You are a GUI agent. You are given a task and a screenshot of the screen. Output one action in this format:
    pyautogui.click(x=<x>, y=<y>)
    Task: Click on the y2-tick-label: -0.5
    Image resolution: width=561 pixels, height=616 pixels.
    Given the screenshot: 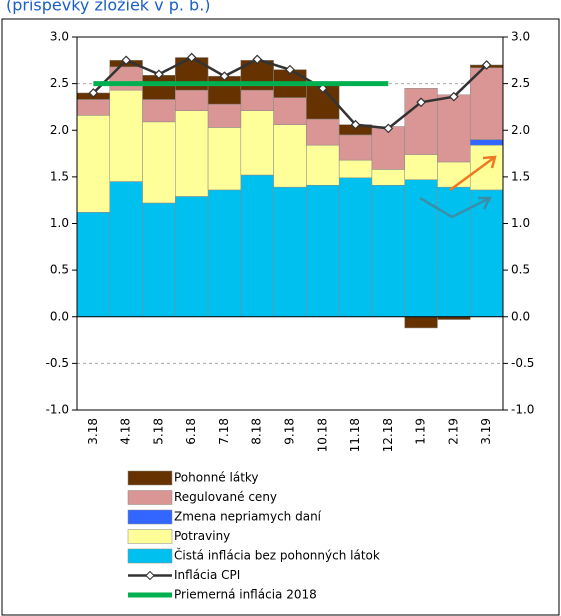 What is the action you would take?
    pyautogui.click(x=522, y=363)
    